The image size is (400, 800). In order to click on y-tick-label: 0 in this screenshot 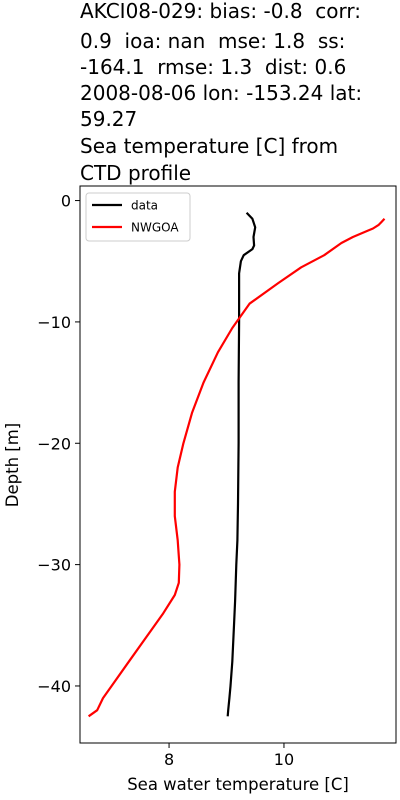, I will do `click(66, 201)`.